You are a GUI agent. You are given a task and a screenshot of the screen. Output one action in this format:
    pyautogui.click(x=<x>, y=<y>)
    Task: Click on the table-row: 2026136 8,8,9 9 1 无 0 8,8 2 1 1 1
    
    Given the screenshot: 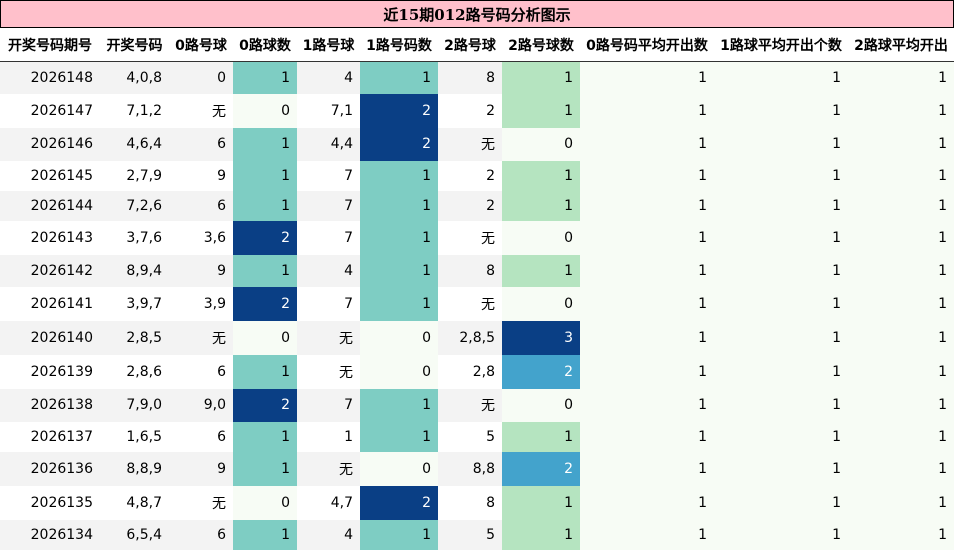 What is the action you would take?
    pyautogui.click(x=477, y=468)
    